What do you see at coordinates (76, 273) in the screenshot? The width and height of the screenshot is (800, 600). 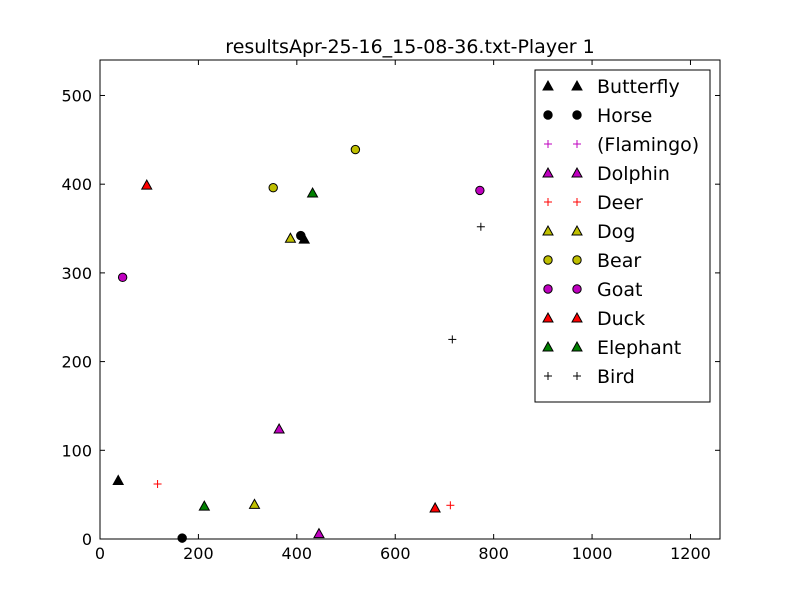 I see `y-tick-label: 300` at bounding box center [76, 273].